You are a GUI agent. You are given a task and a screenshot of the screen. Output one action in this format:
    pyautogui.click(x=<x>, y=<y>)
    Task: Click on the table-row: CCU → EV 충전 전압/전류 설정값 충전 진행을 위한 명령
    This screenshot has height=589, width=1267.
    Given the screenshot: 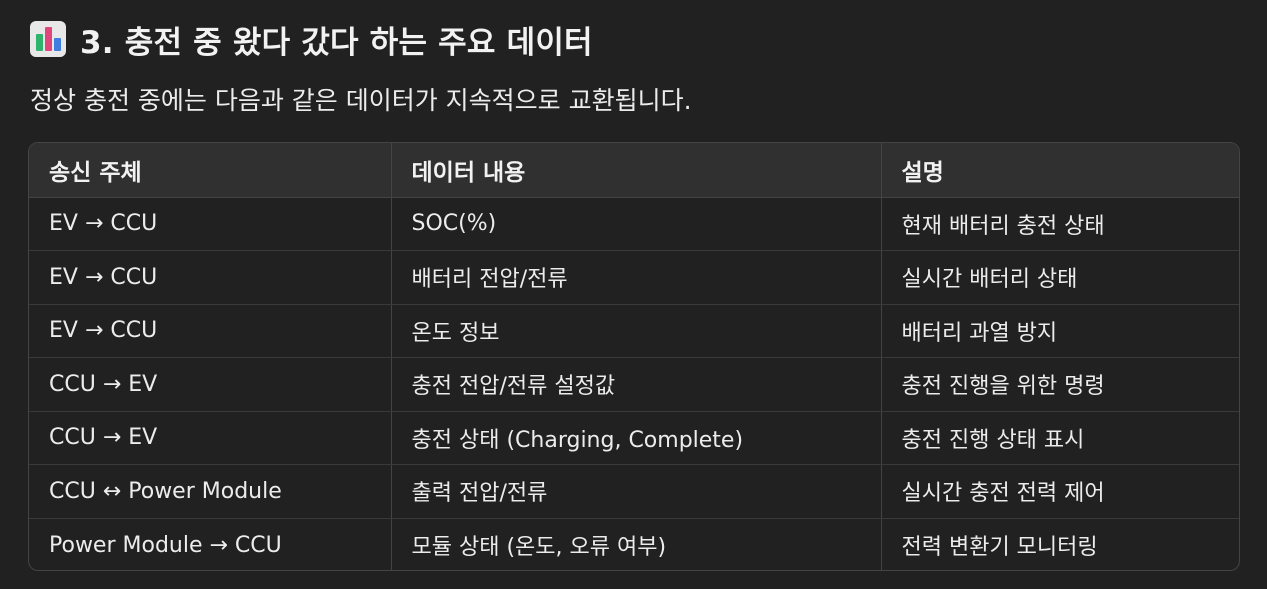 What is the action you would take?
    pyautogui.click(x=634, y=384)
    